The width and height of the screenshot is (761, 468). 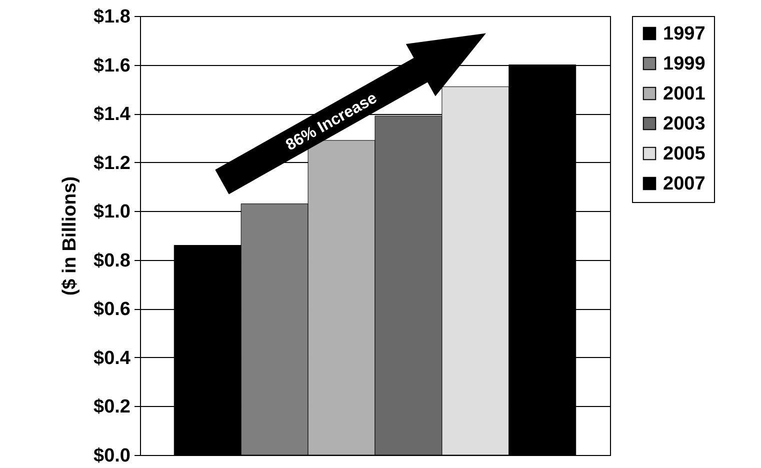 What do you see at coordinates (684, 94) in the screenshot?
I see `legend-label: 2001` at bounding box center [684, 94].